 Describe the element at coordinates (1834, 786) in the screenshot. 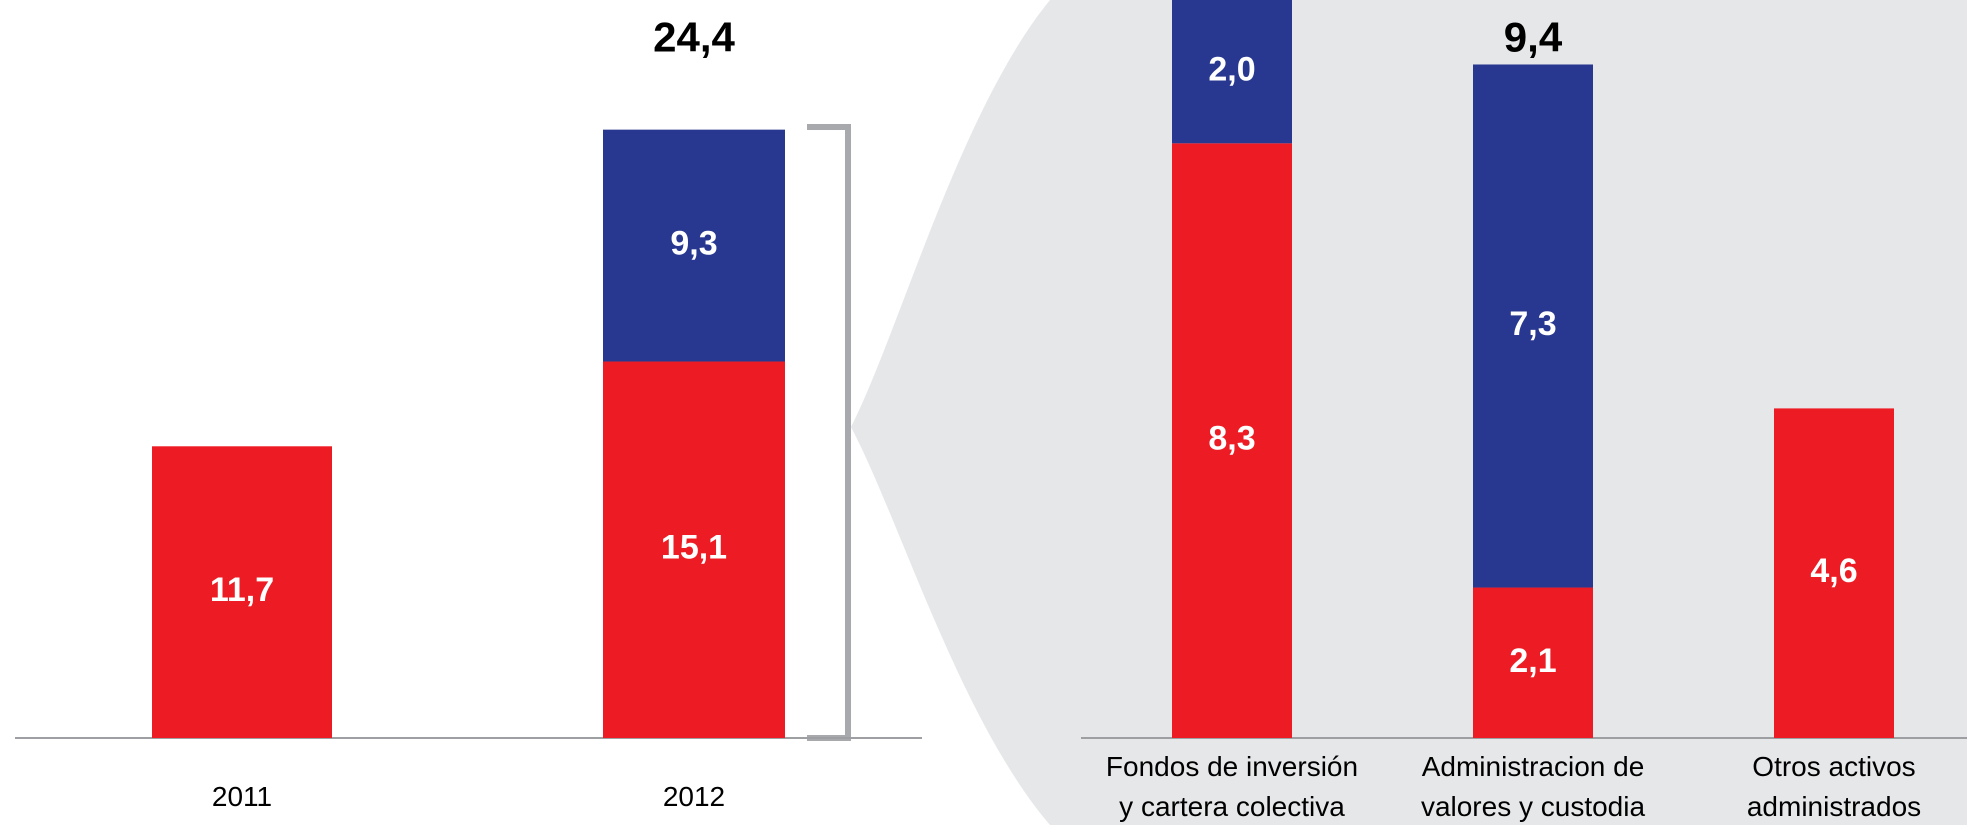

I see `category-label: Otros activos administrados` at that location.